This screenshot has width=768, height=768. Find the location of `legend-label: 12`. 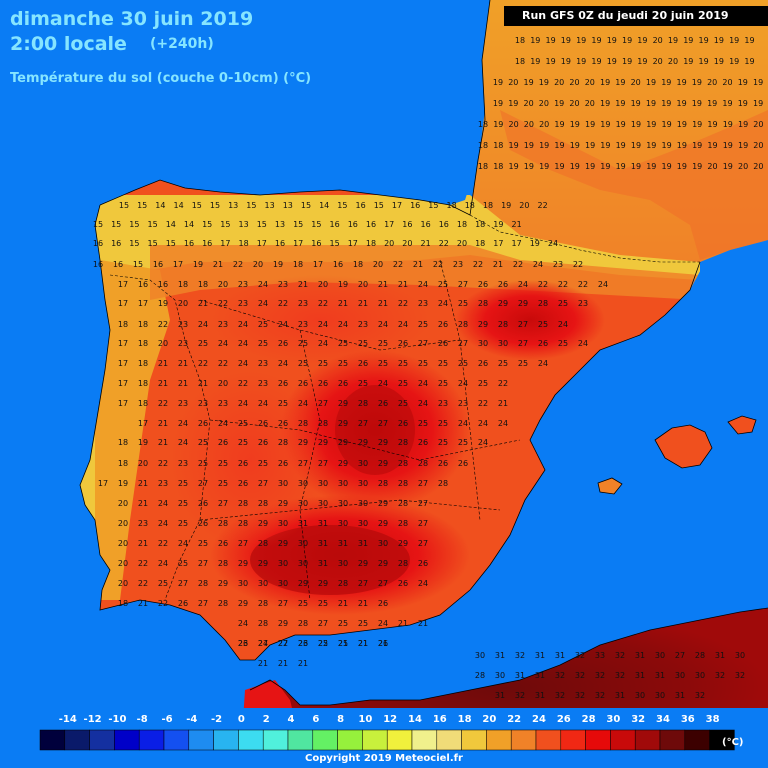

legend-label: 12 is located at coordinates (390, 719).